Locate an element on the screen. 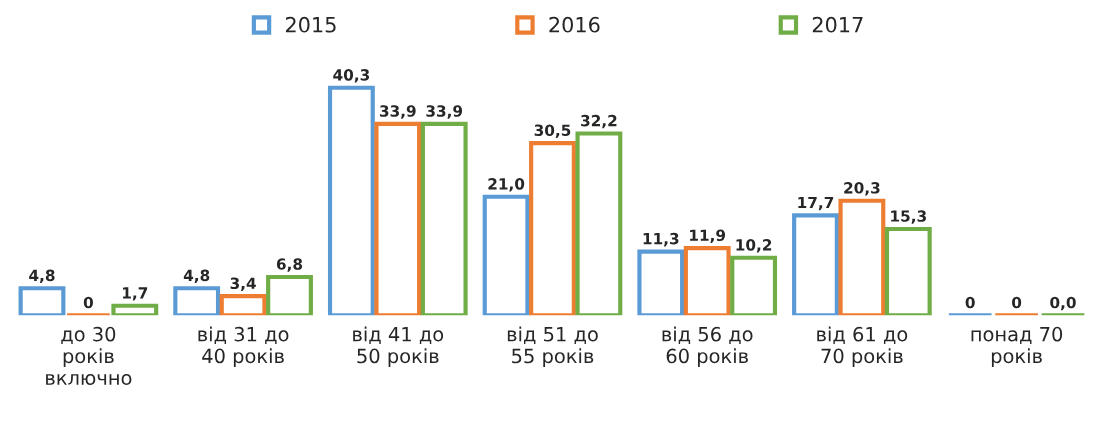 Image resolution: width=1105 pixels, height=432 pixels. x-tick-label: від 56 до 60 років is located at coordinates (707, 347).